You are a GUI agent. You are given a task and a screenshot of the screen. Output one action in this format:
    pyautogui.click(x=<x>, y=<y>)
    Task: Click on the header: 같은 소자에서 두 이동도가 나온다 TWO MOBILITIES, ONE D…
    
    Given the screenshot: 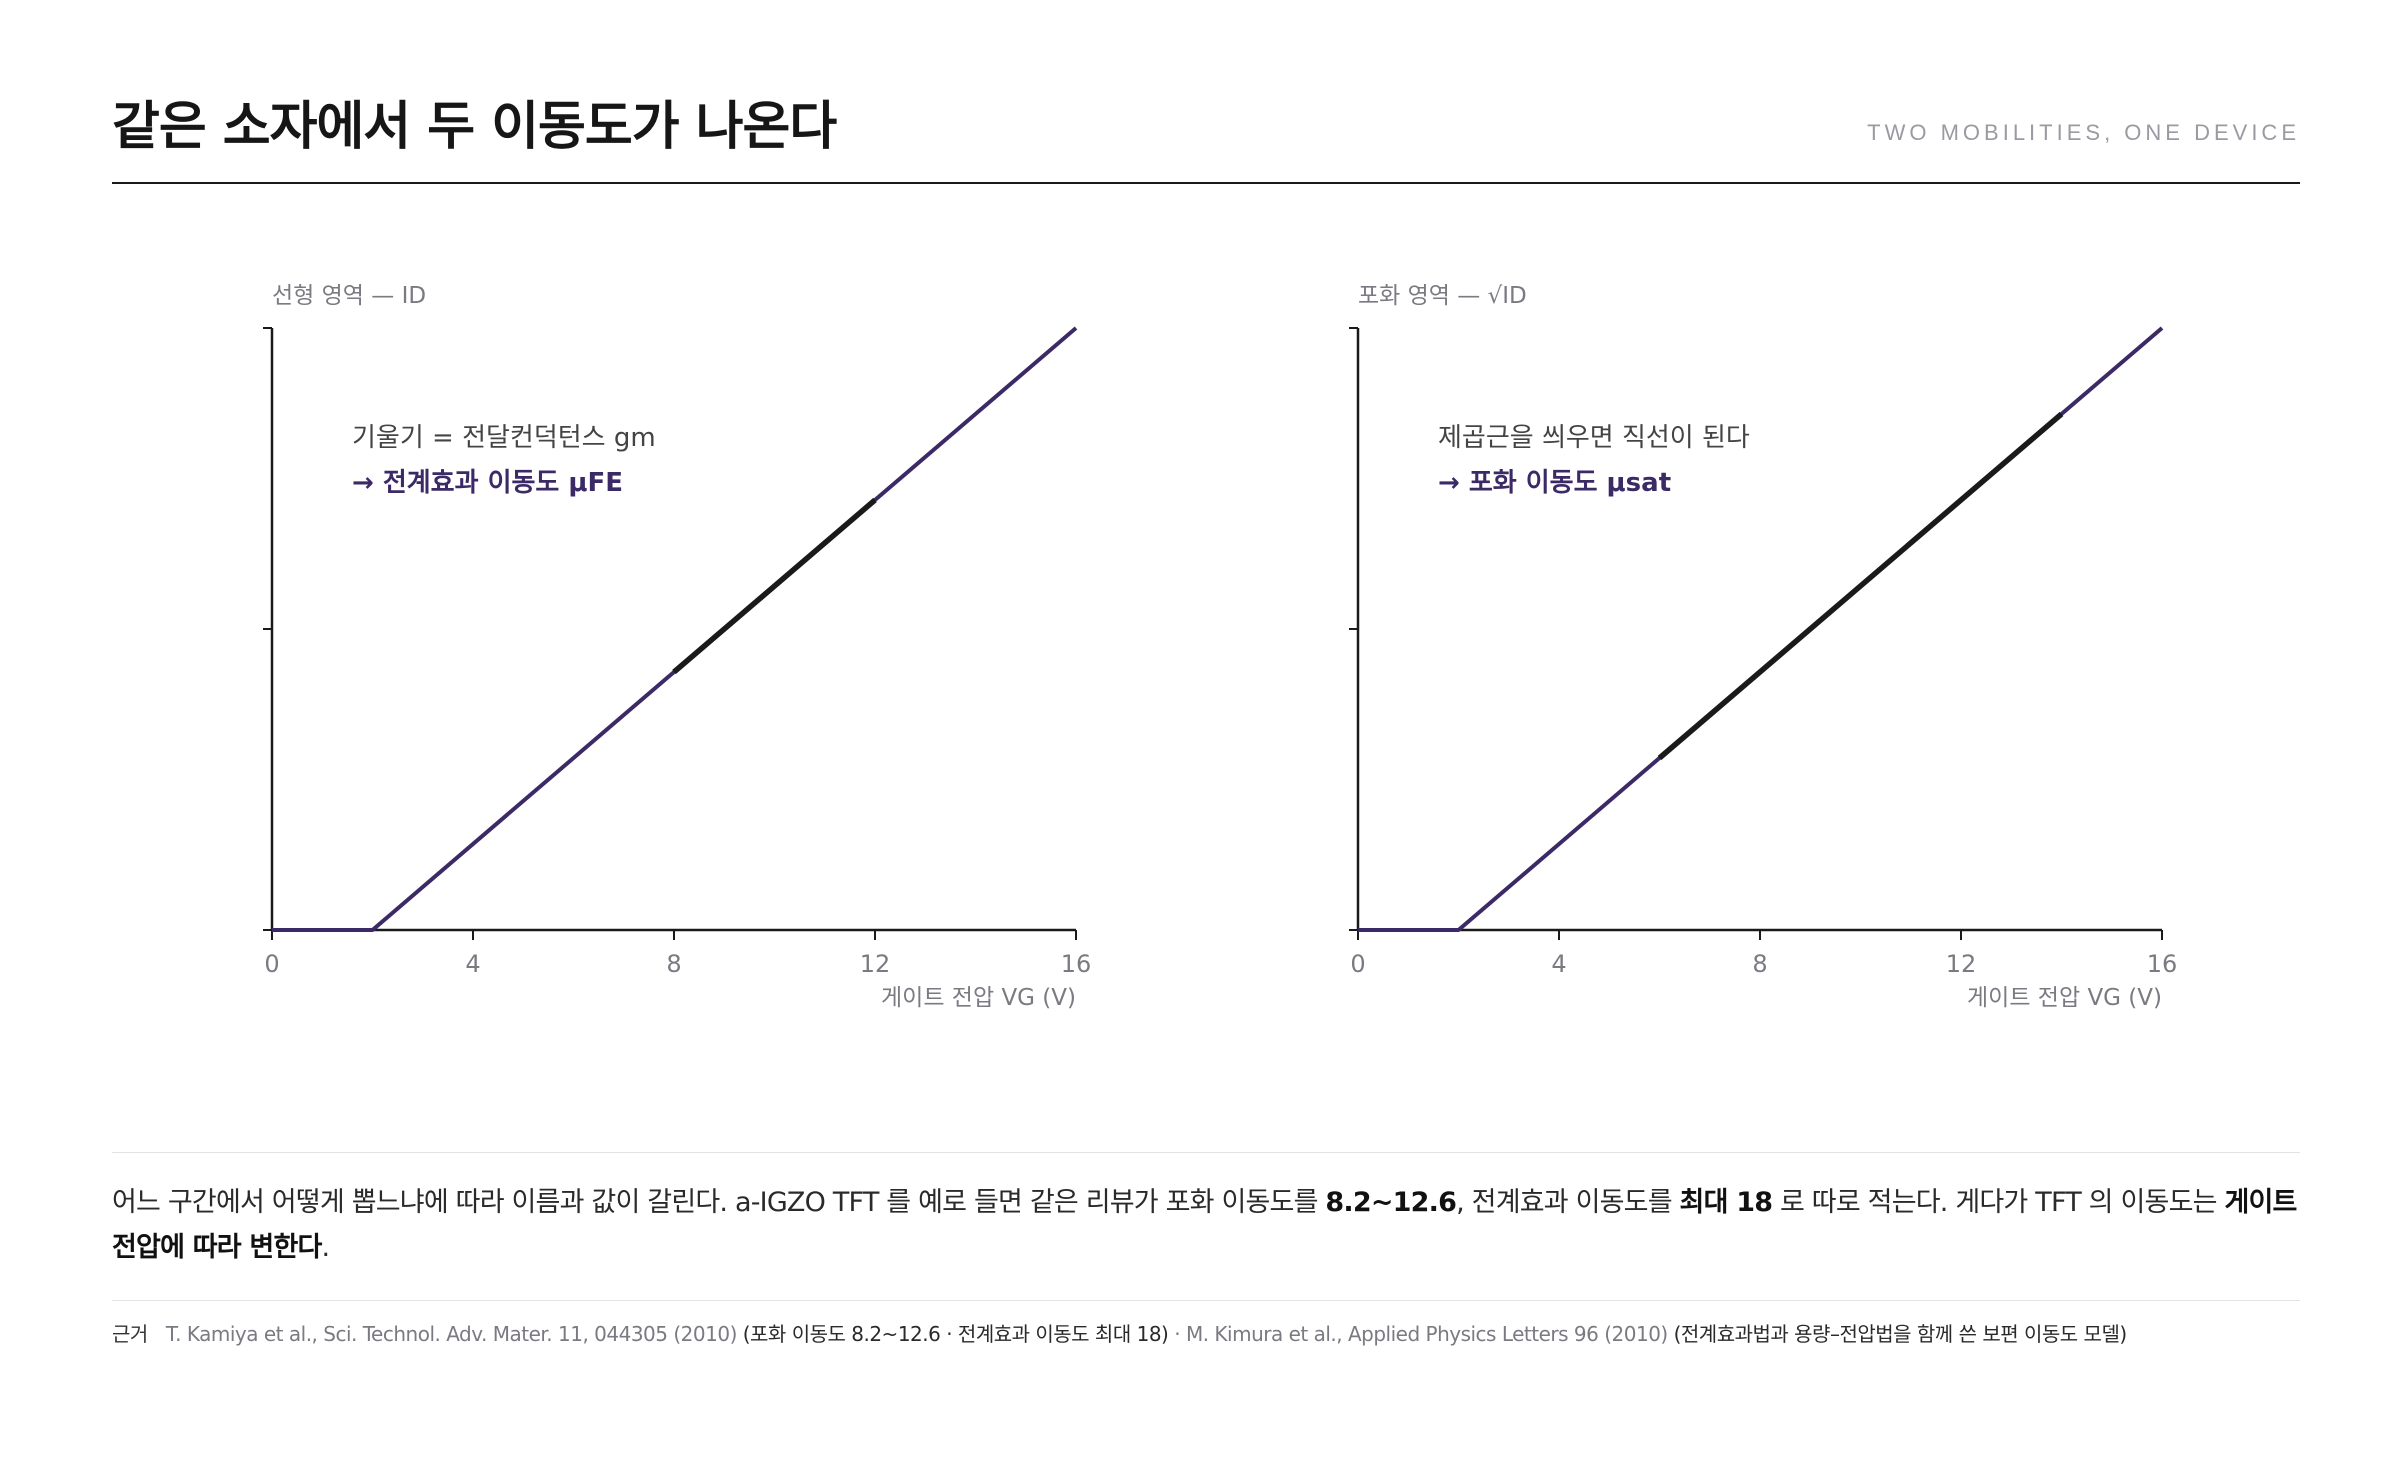 What is the action you would take?
    pyautogui.click(x=1206, y=134)
    